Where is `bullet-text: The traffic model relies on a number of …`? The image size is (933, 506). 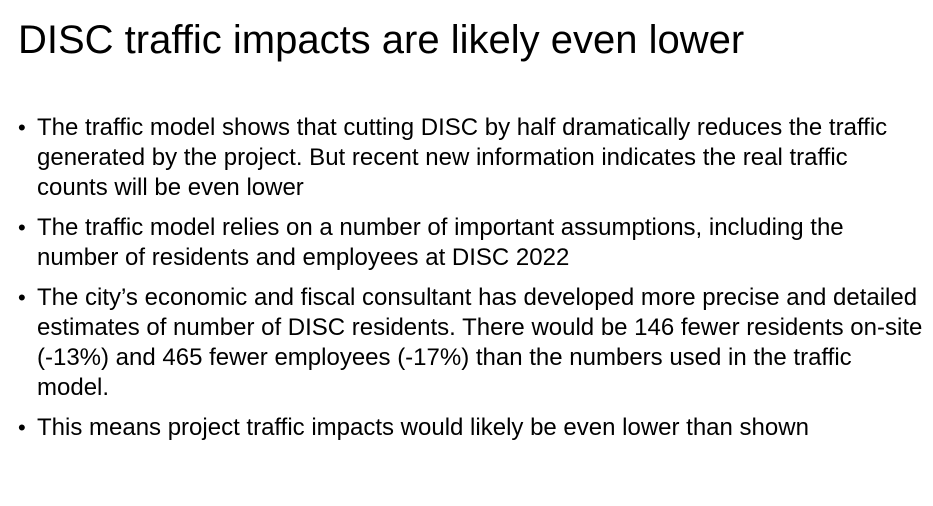 bullet-text: The traffic model relies on a number of … is located at coordinates (440, 242).